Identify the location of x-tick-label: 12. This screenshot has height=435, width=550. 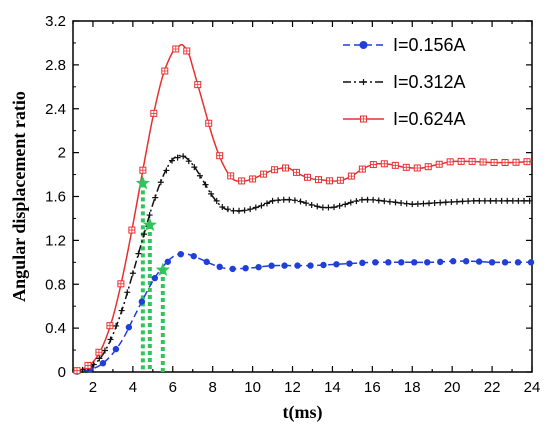
(292, 387).